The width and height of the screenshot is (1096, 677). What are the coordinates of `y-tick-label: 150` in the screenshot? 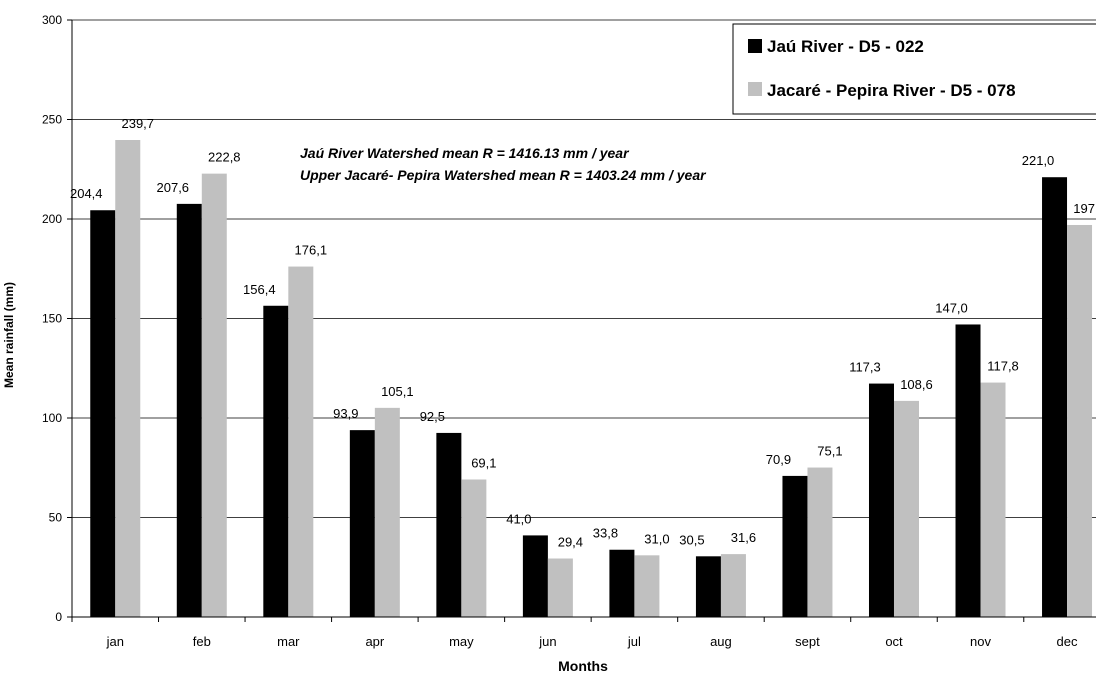 It's located at (52, 319).